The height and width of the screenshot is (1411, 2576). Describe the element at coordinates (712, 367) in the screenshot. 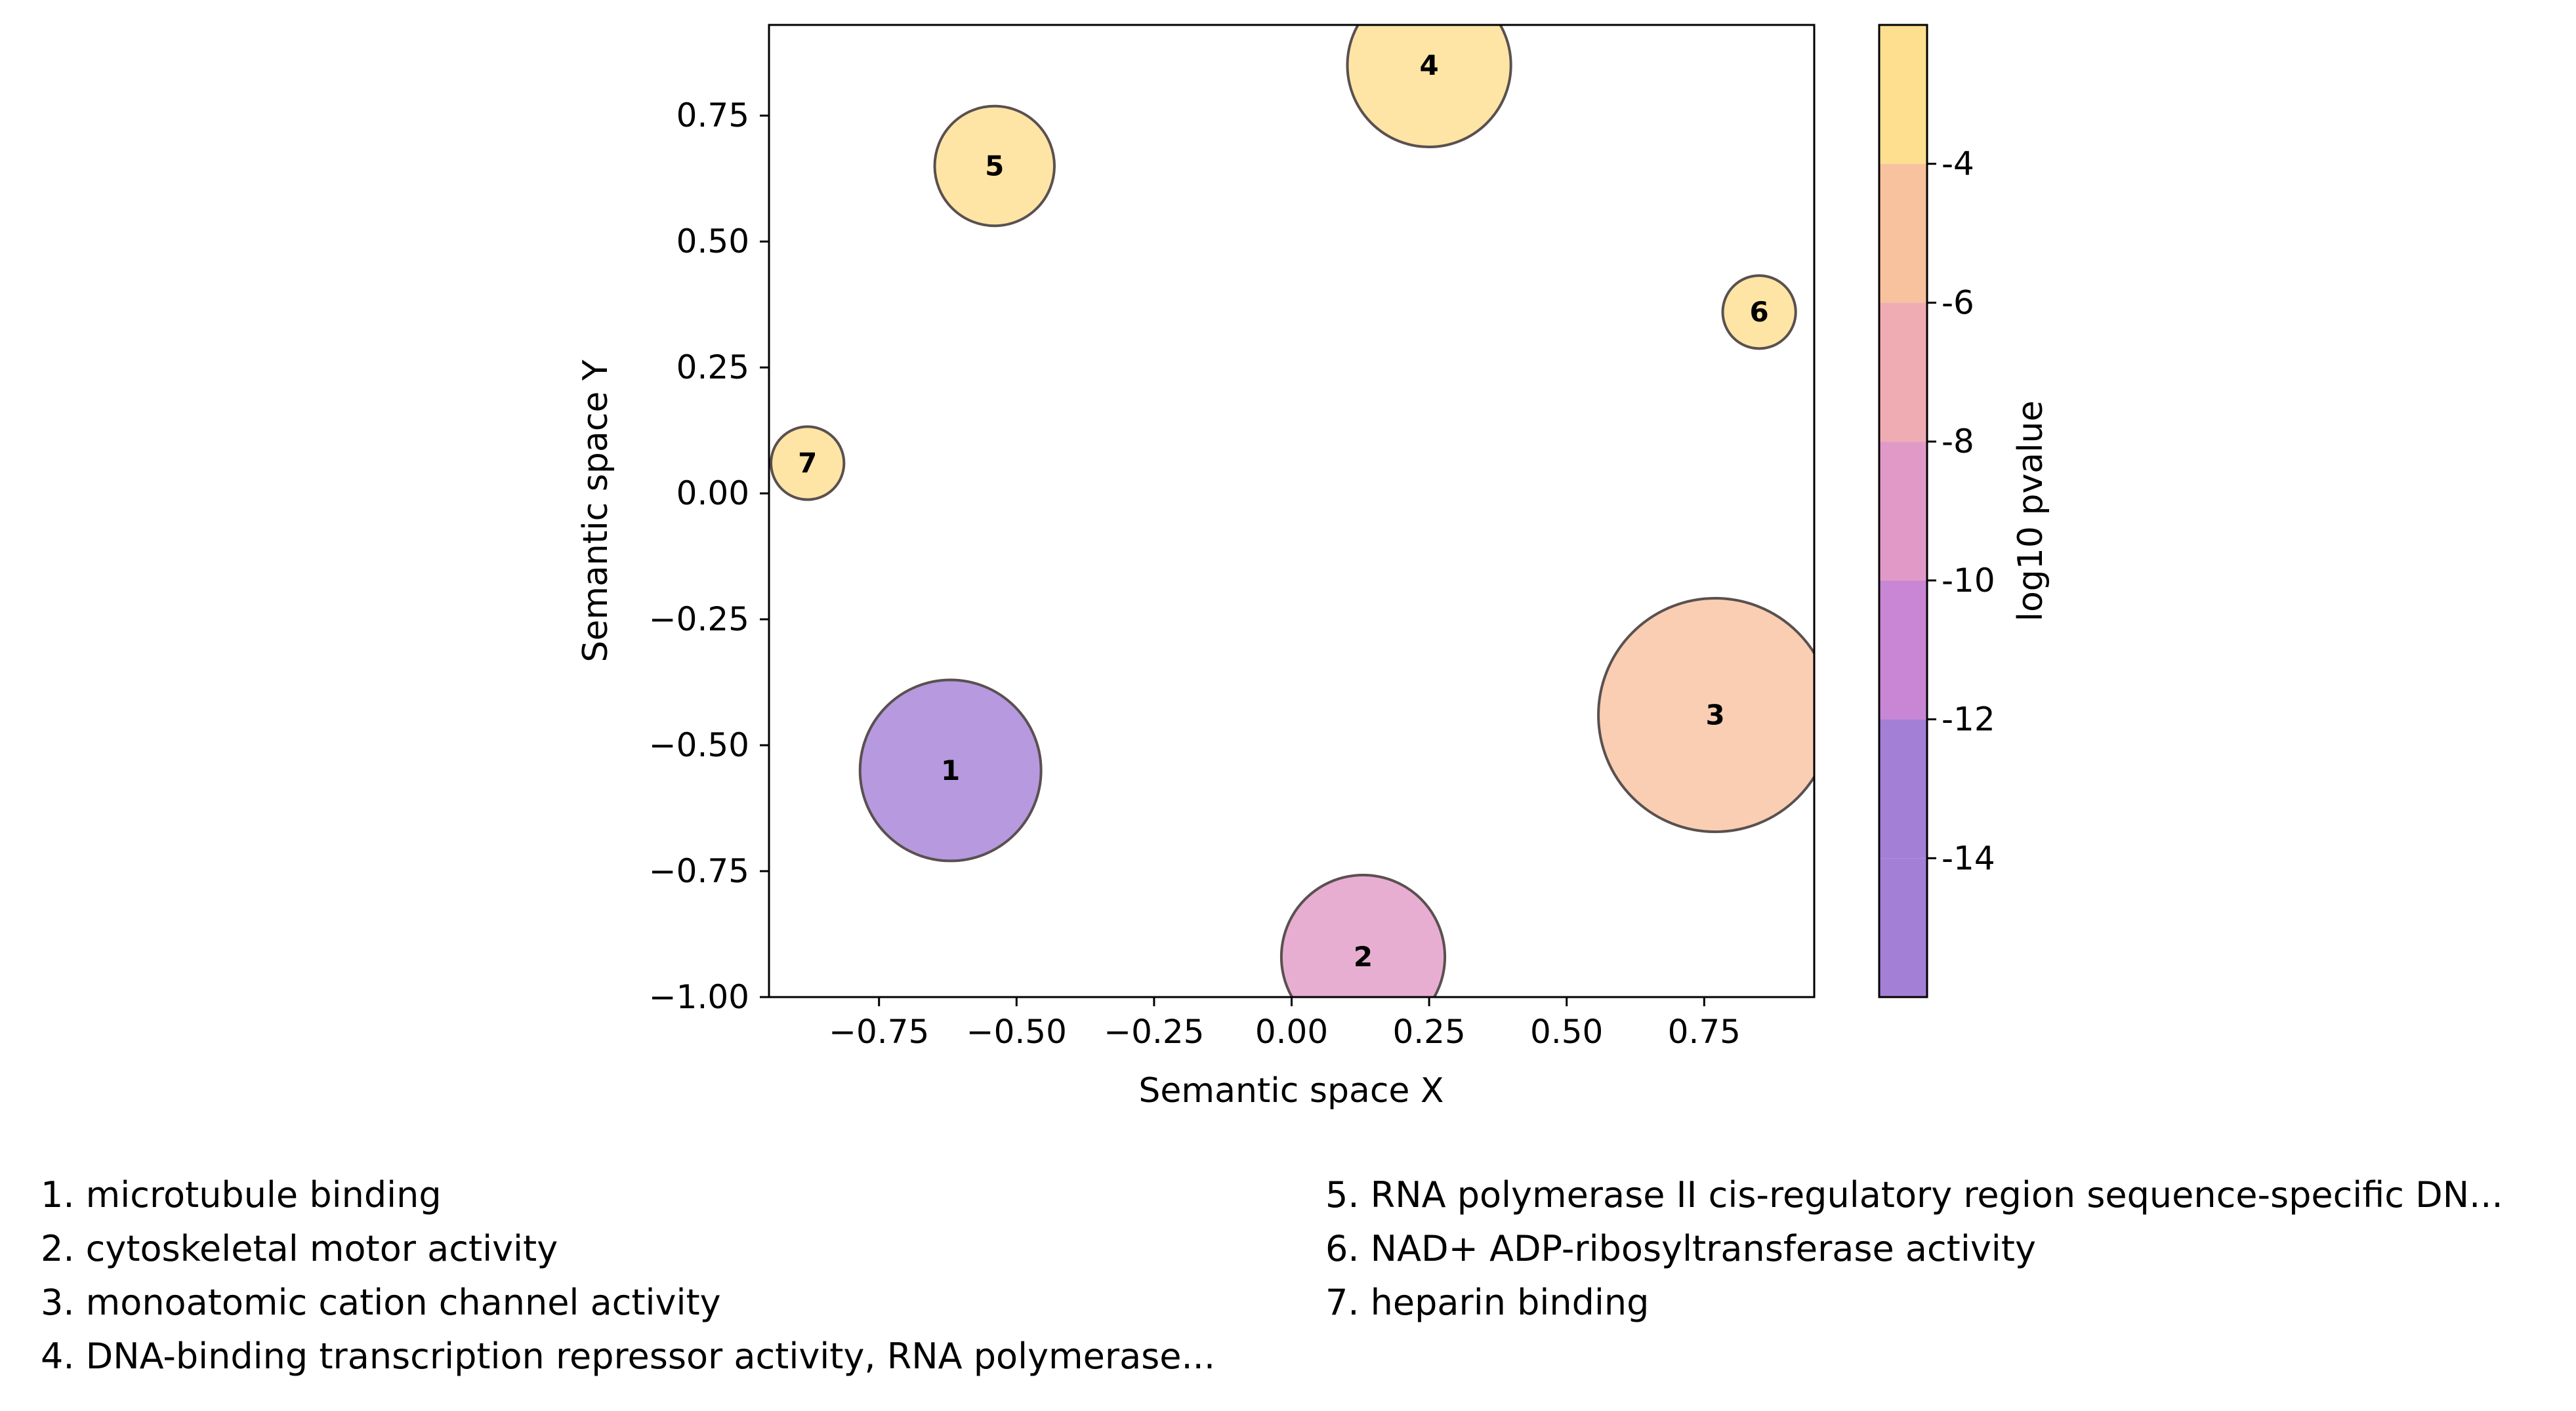

I see `y-tick-label: 0.25` at that location.